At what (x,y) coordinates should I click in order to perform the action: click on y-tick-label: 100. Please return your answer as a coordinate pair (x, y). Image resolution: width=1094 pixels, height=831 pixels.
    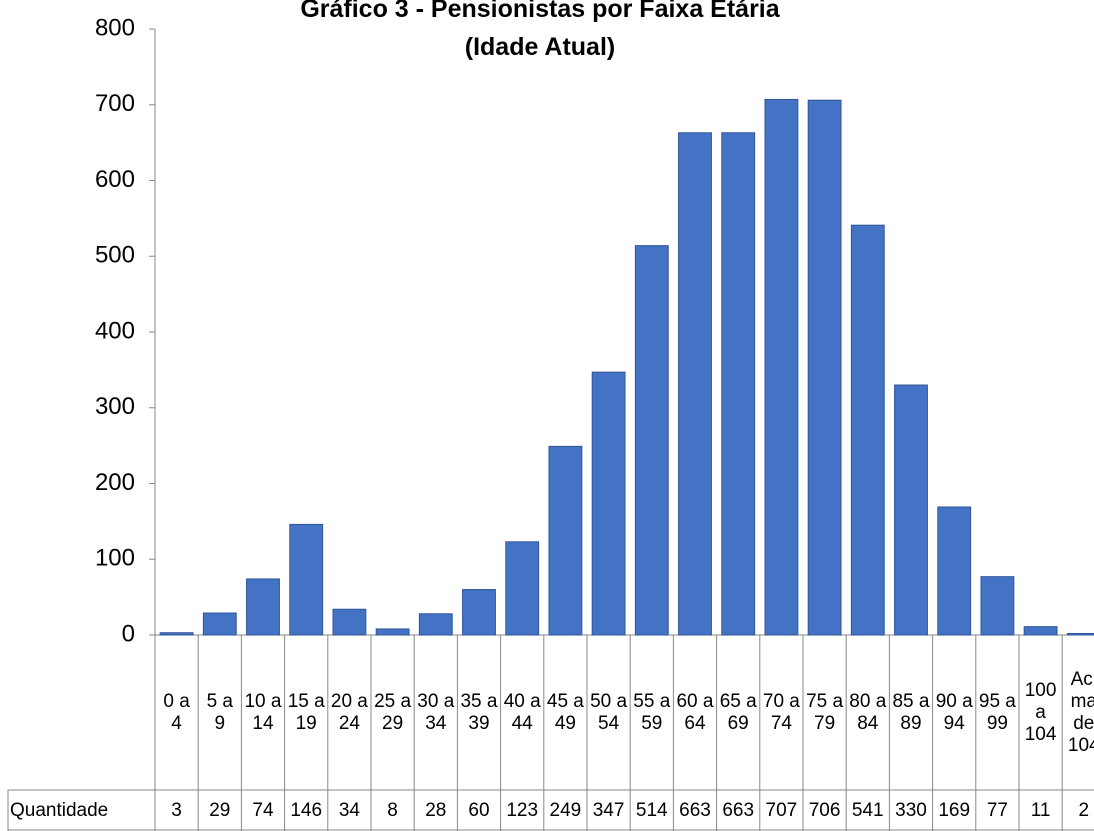
    Looking at the image, I should click on (115, 558).